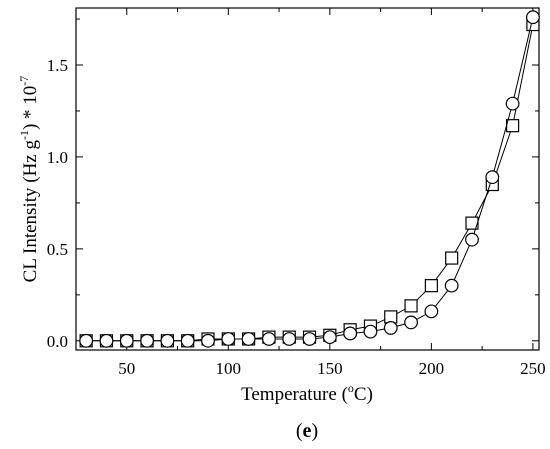  What do you see at coordinates (57, 249) in the screenshot?
I see `y-tick-label: 0.5` at bounding box center [57, 249].